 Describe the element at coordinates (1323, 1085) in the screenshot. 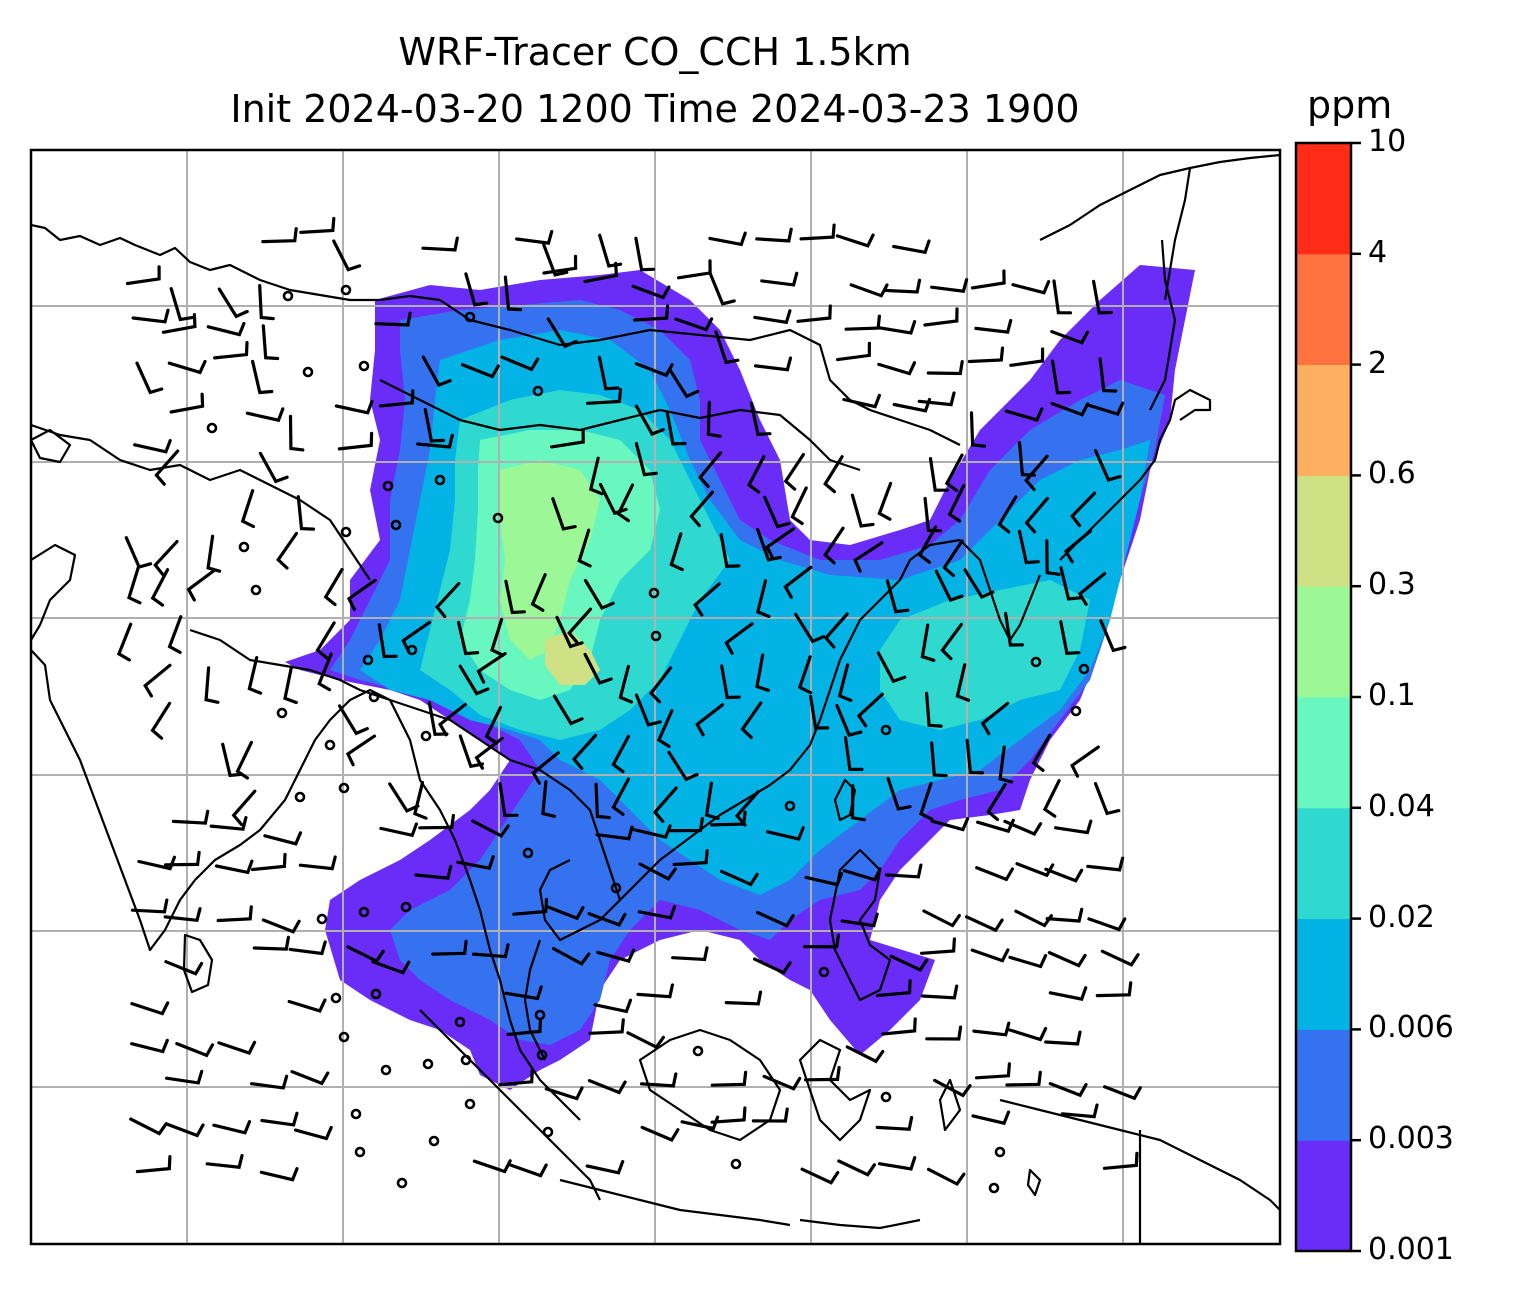

I see `colorbar-segment` at that location.